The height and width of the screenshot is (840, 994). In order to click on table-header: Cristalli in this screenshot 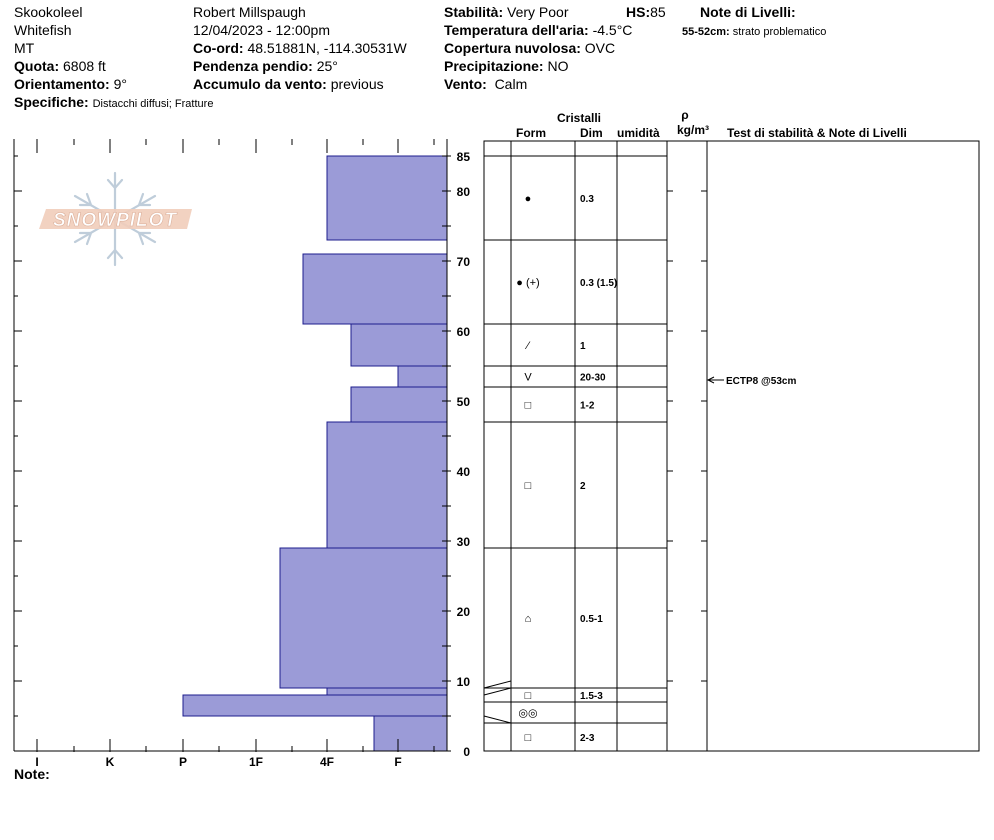, I will do `click(579, 118)`.